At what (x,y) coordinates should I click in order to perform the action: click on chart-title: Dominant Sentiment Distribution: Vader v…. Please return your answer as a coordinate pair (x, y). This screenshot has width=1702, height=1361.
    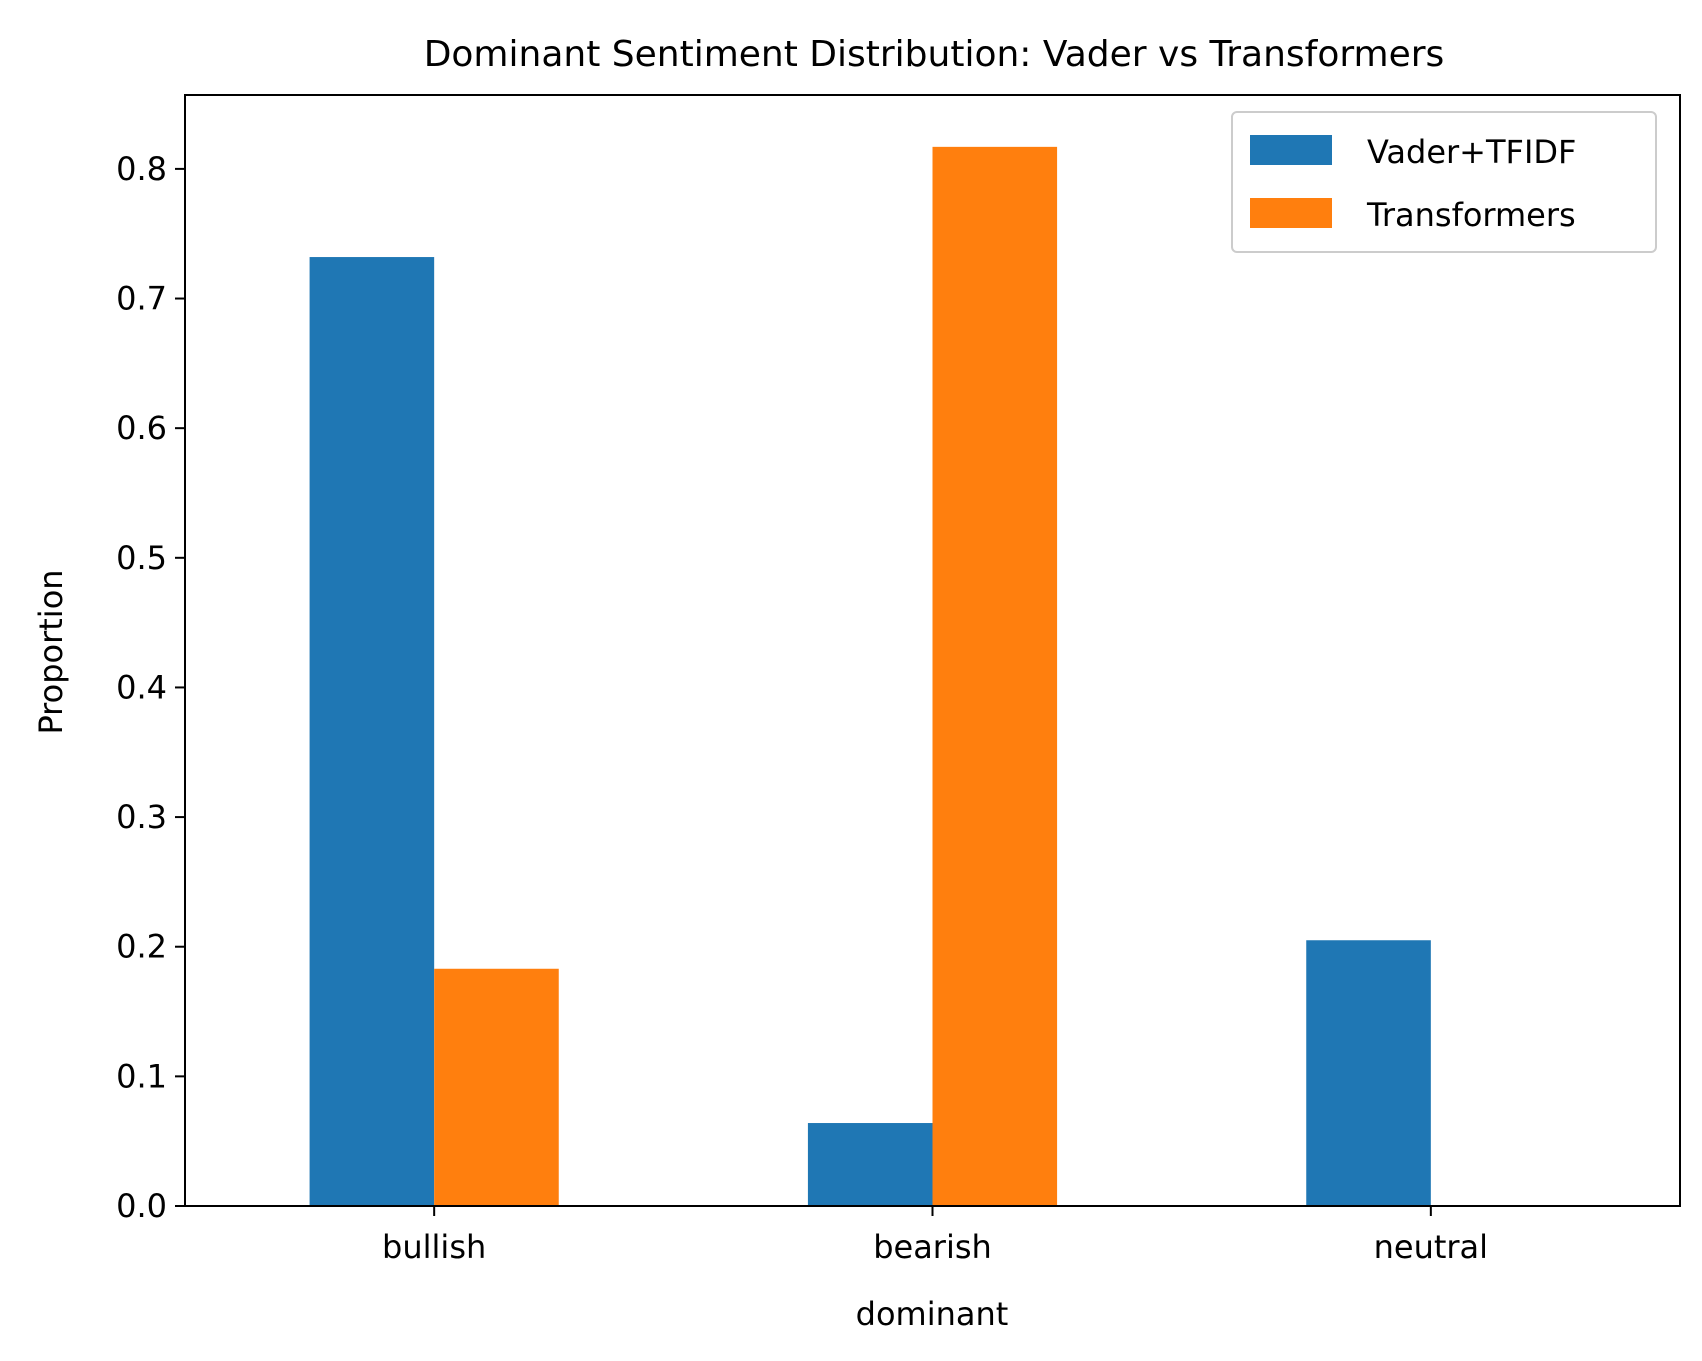
    Looking at the image, I should click on (934, 54).